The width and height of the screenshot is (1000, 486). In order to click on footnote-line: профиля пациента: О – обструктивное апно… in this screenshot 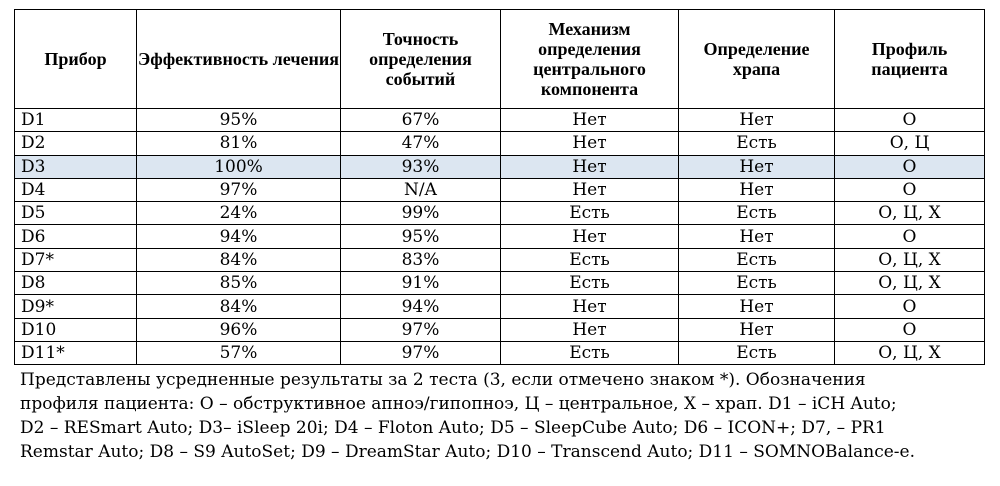, I will do `click(458, 404)`.